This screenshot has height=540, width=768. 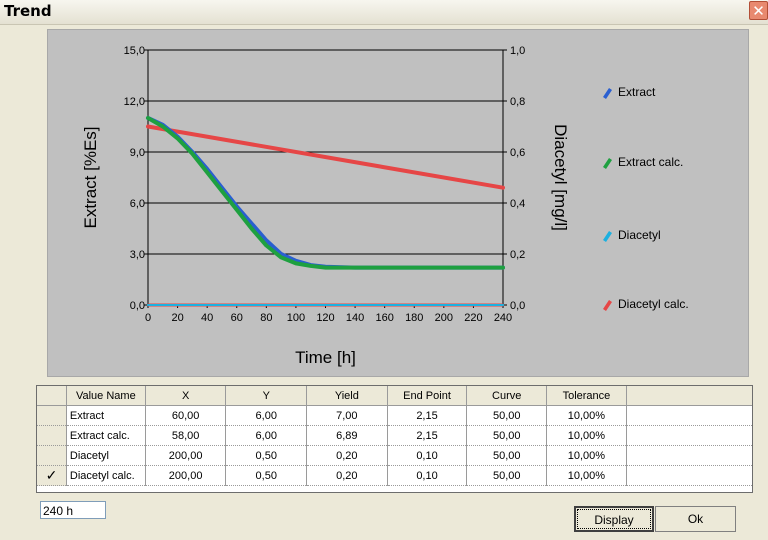 I want to click on y-tick-label-left: 6,0, so click(x=137, y=204).